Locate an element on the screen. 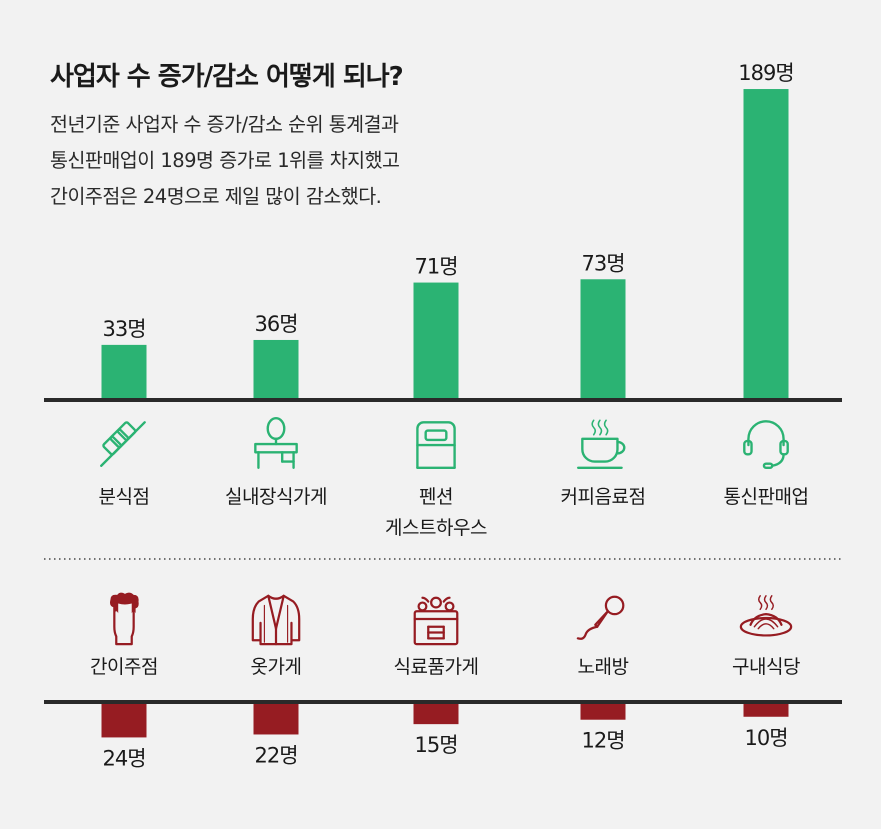 The height and width of the screenshot is (829, 881). subtitle-line-1: 전년기준 사업자 수 증가/감소 순위 통계결과 is located at coordinates (224, 124).